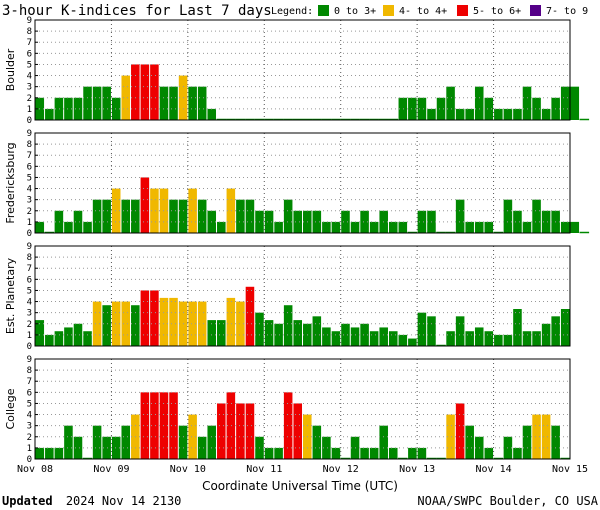 This screenshot has height=510, width=600. I want to click on legend-swatch, so click(323, 10).